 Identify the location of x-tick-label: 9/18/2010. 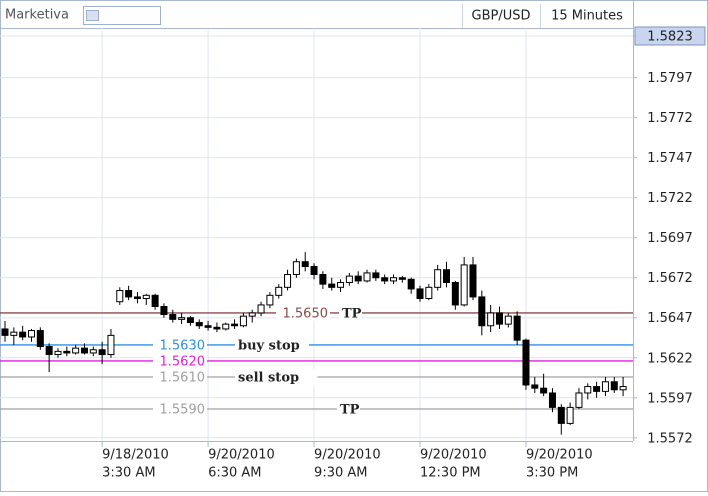
(135, 455).